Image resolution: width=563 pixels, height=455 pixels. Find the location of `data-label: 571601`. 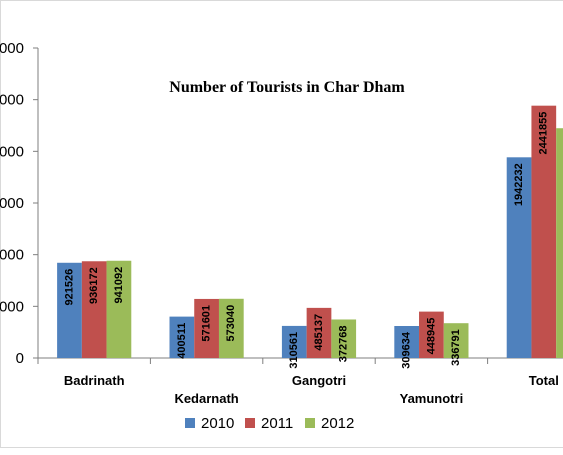

data-label: 571601 is located at coordinates (207, 323).